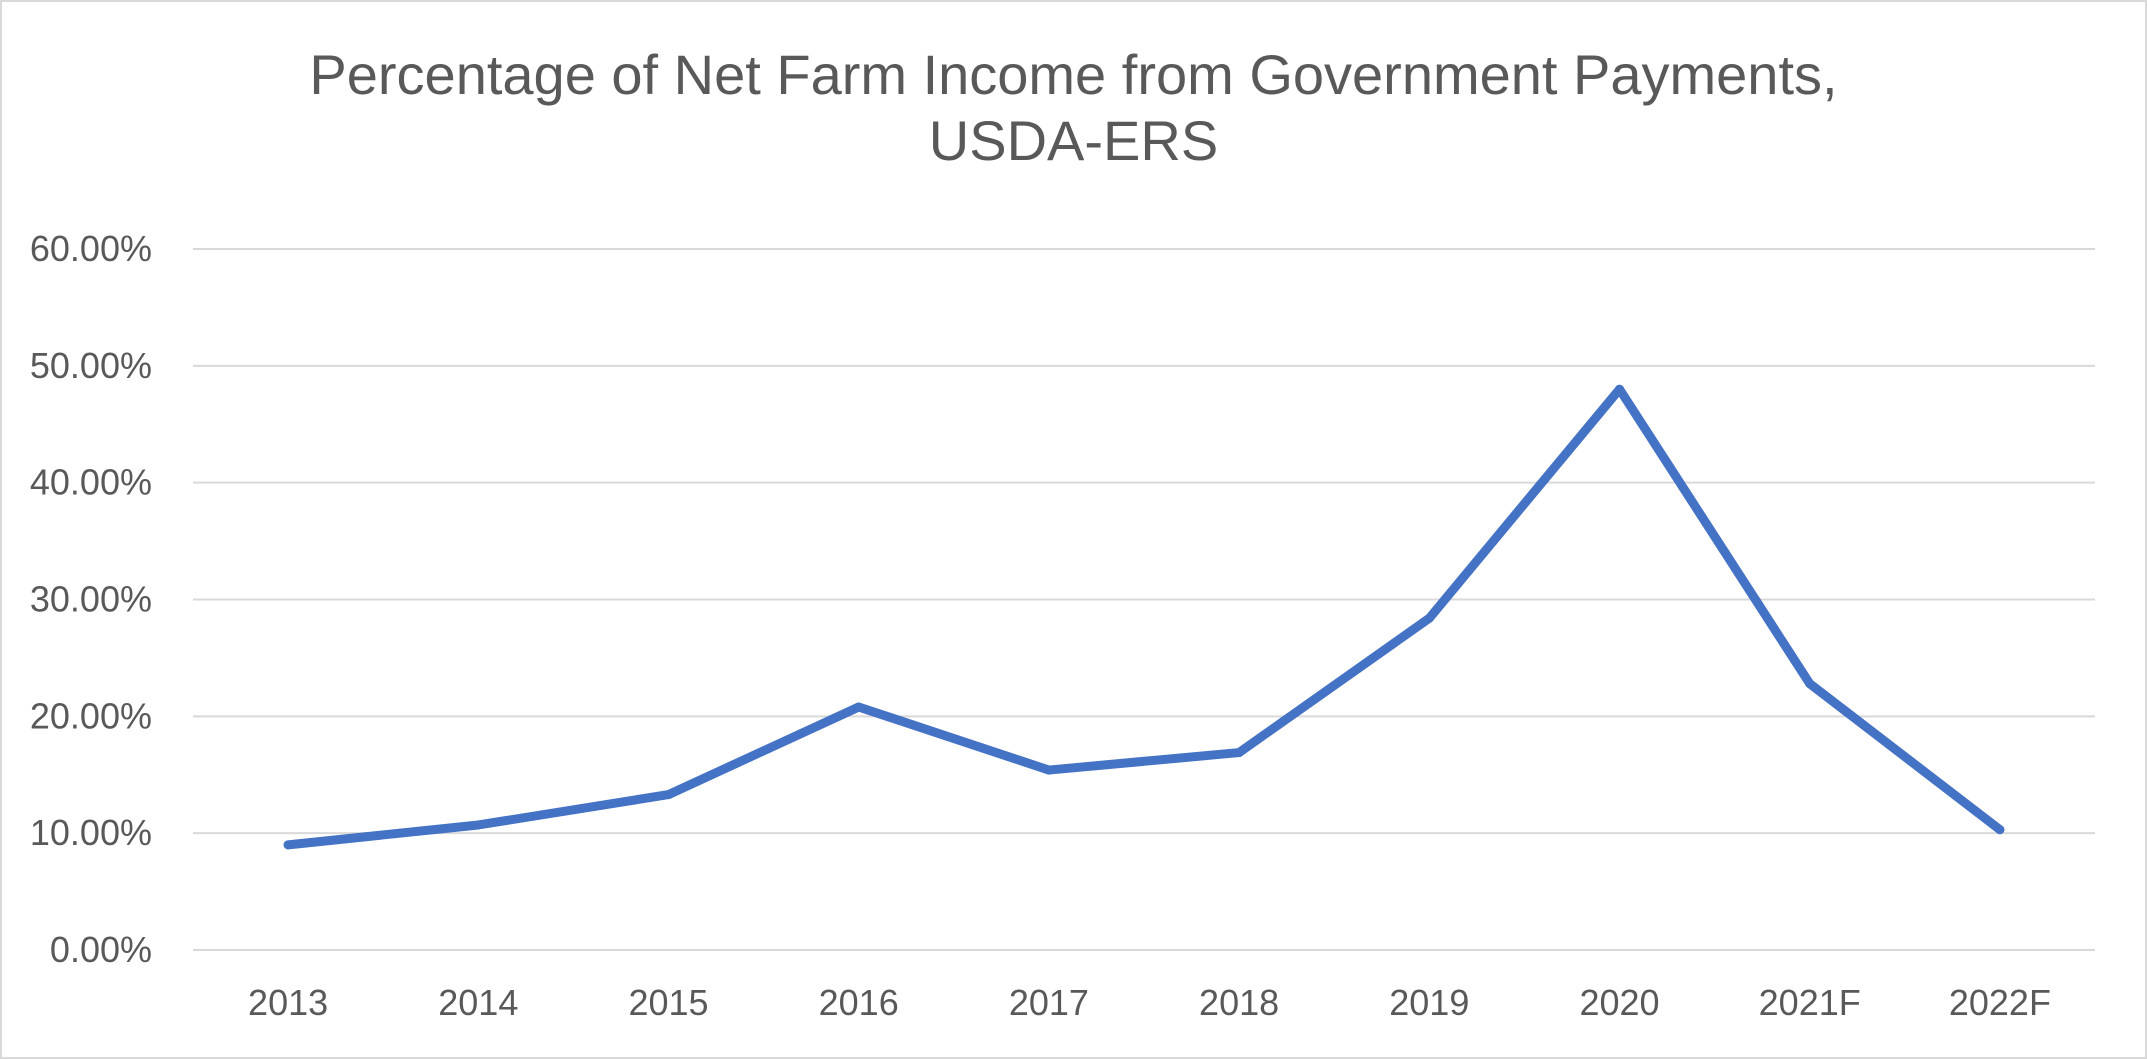 This screenshot has width=2147, height=1059. I want to click on x-tick-label: 2022F, so click(2000, 1002).